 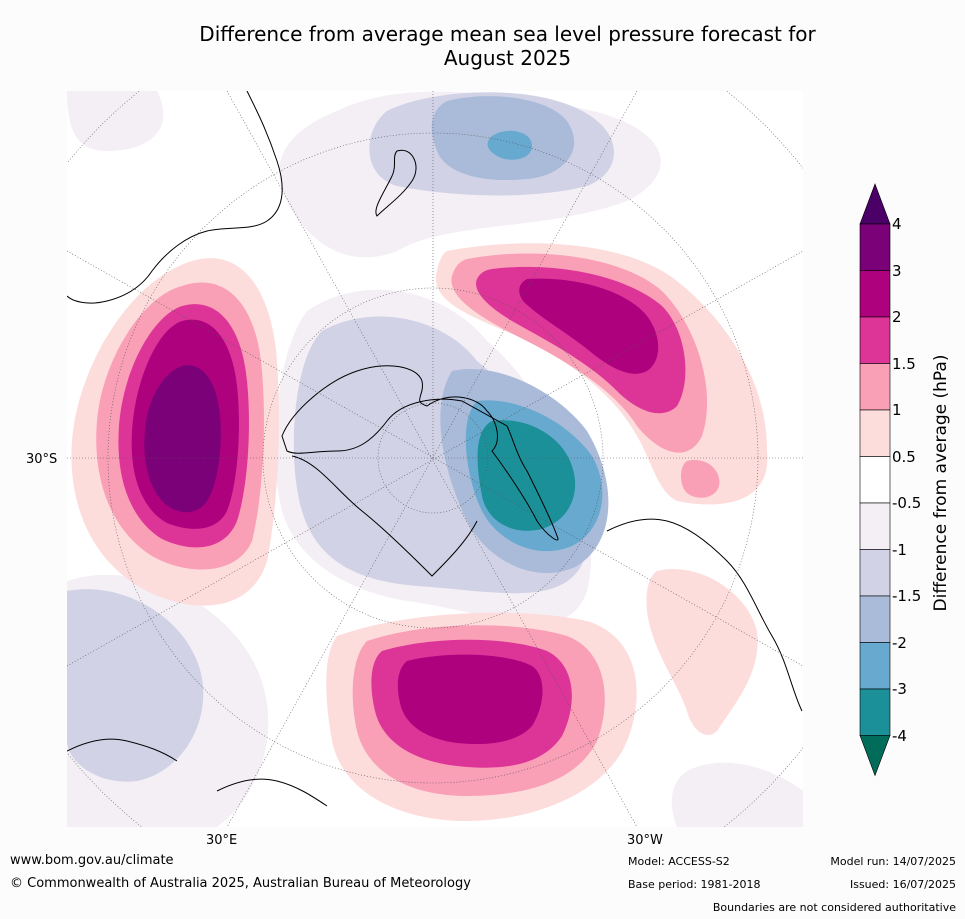 What do you see at coordinates (222, 840) in the screenshot?
I see `lon-label-30e: 30°E` at bounding box center [222, 840].